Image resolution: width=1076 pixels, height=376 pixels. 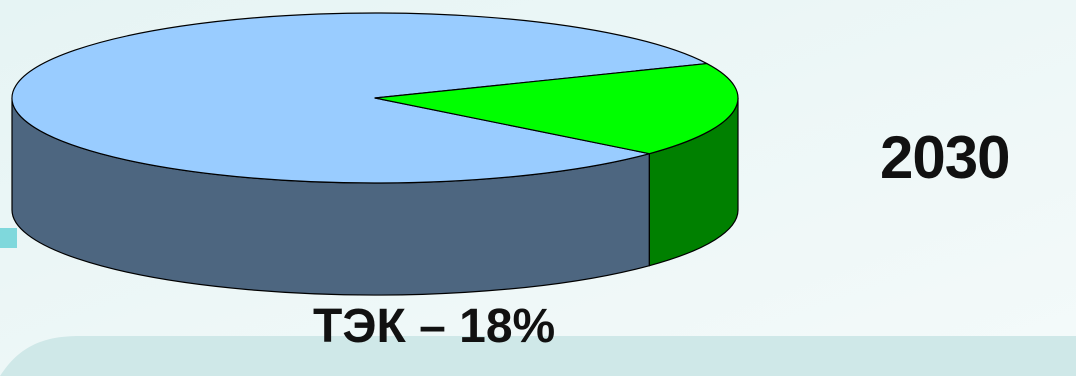 I want to click on accent-curve, so click(x=538, y=356).